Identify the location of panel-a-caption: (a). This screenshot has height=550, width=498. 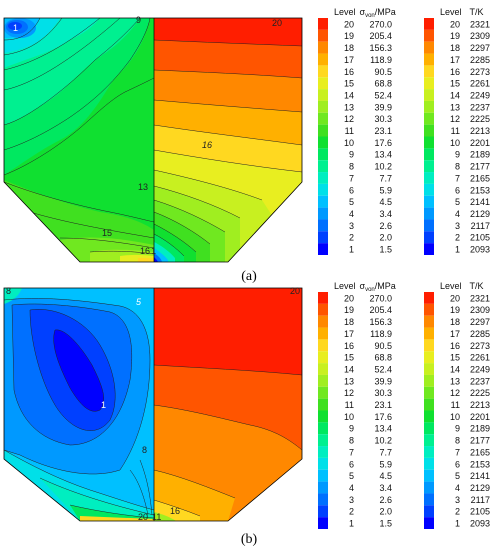
(249, 276).